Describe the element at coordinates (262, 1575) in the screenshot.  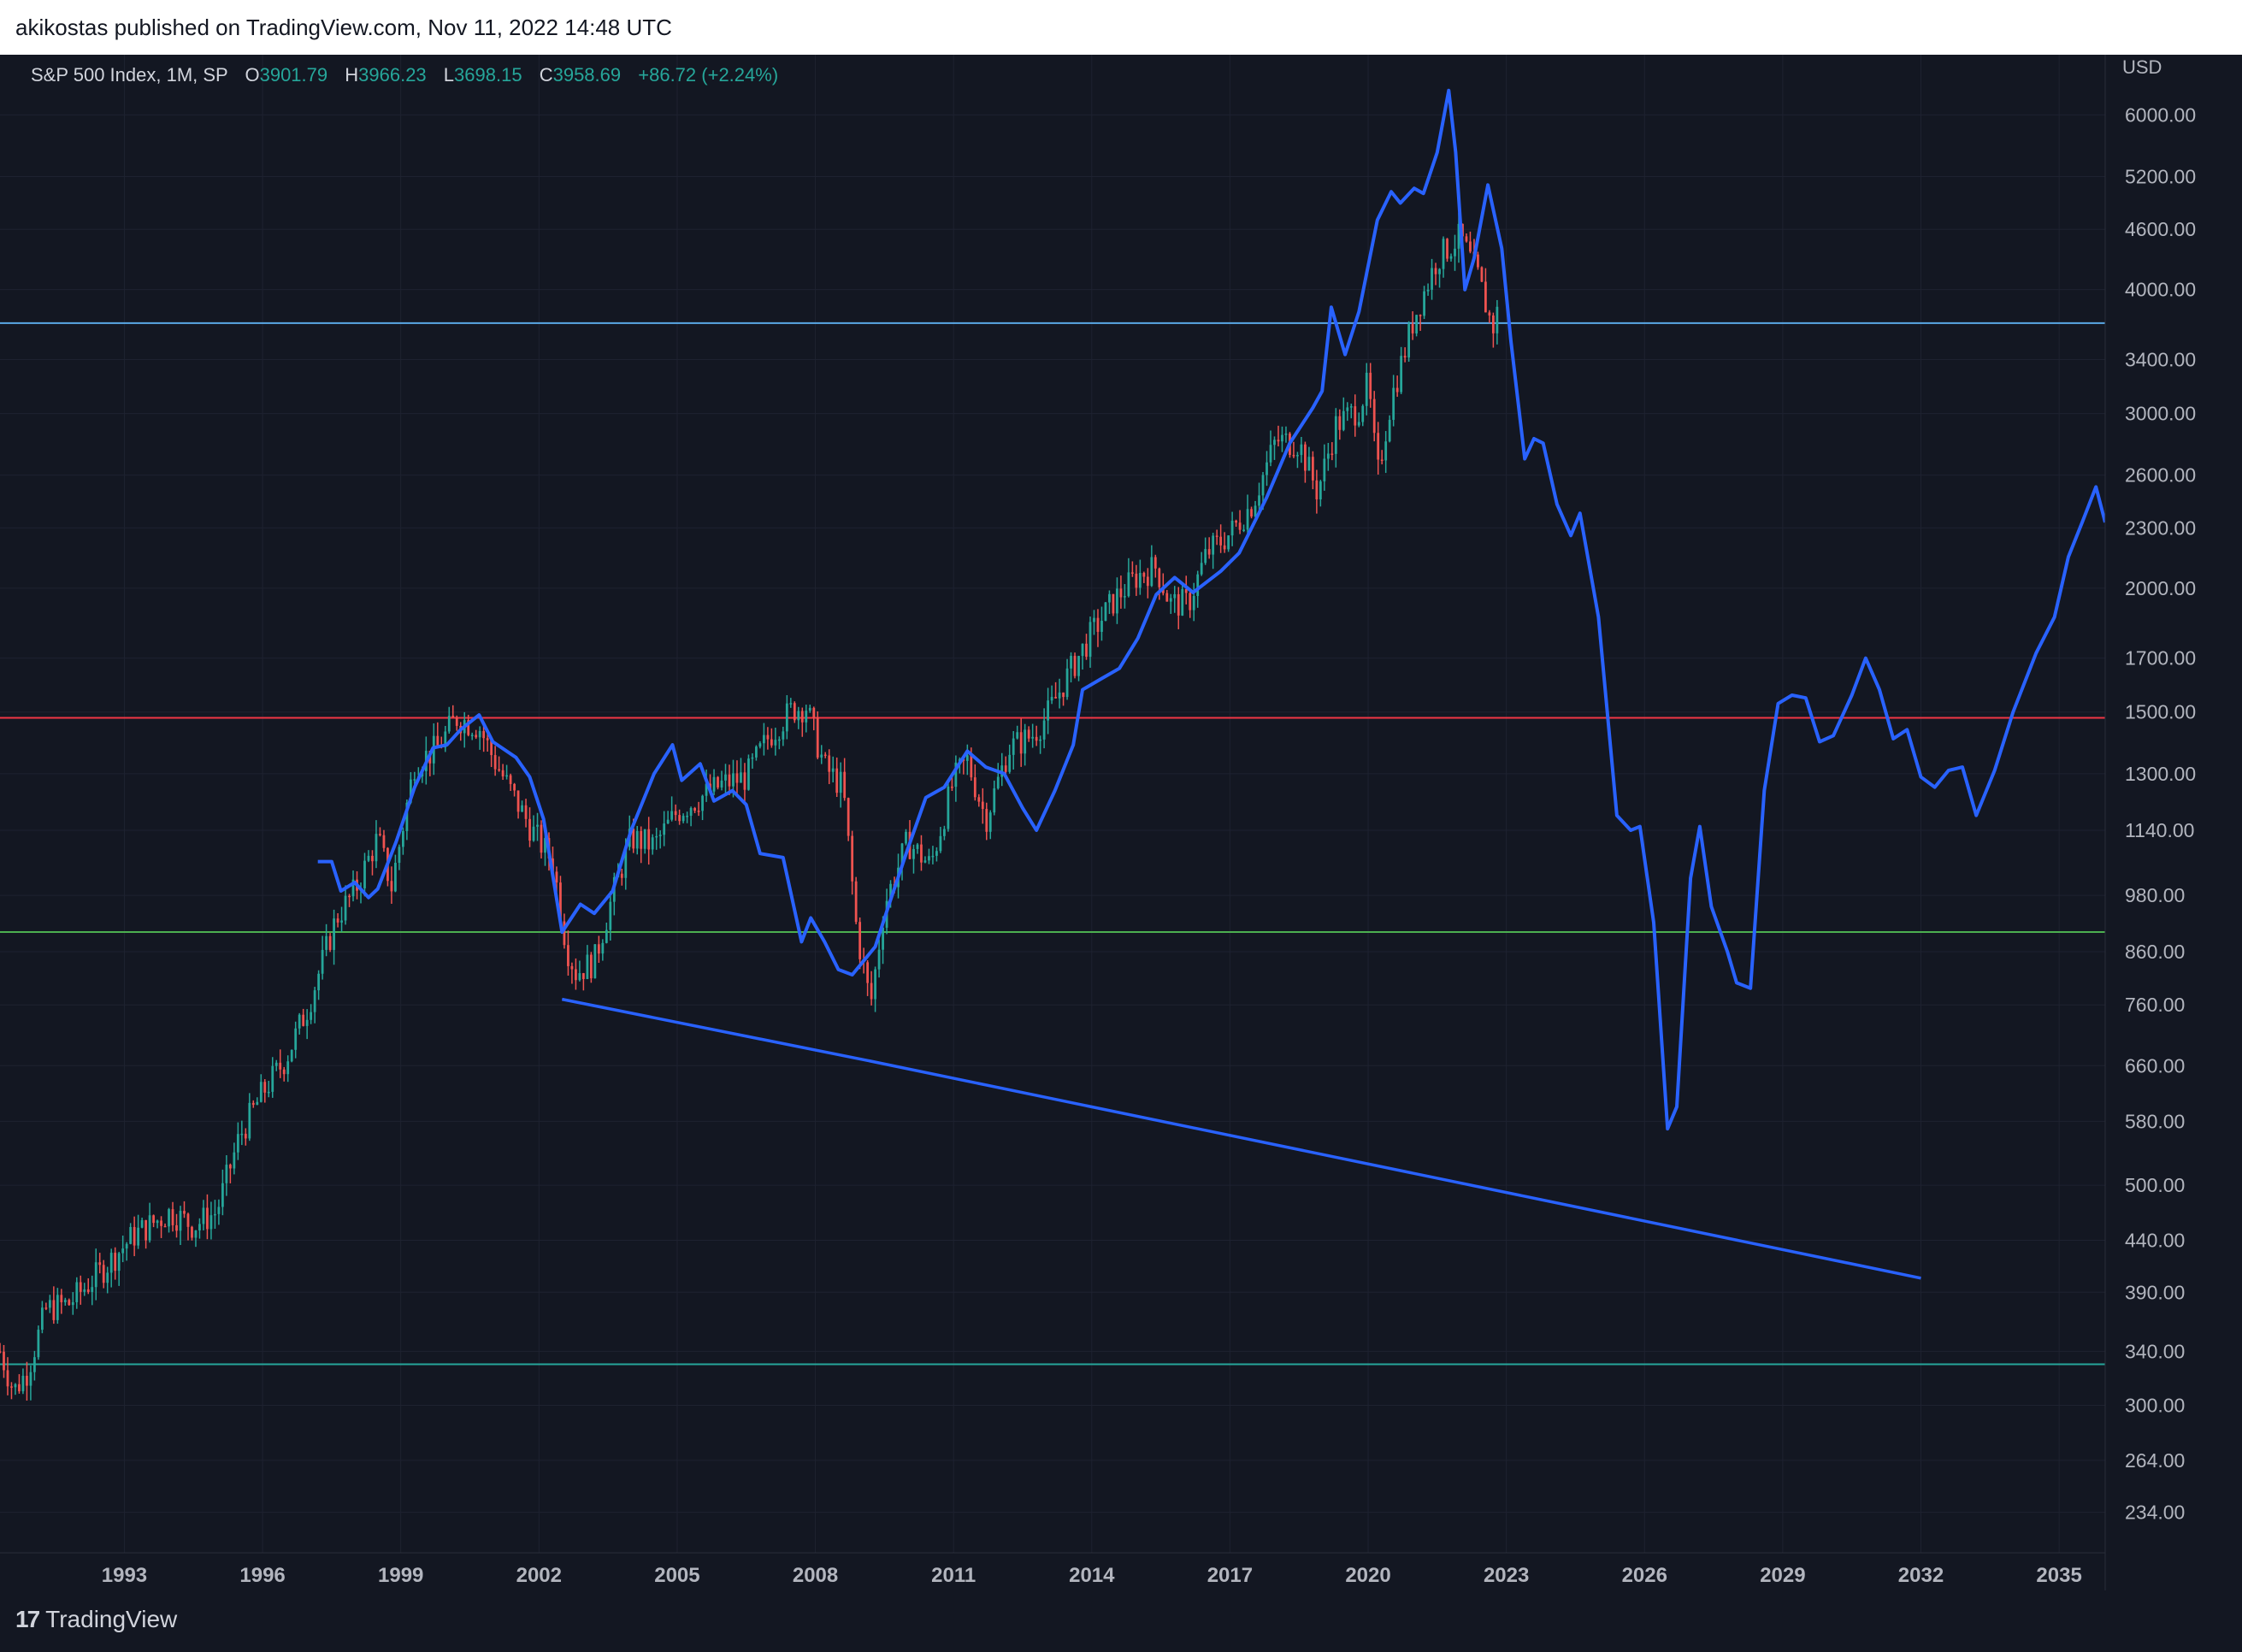
I see `x-tick-label: 1996` at that location.